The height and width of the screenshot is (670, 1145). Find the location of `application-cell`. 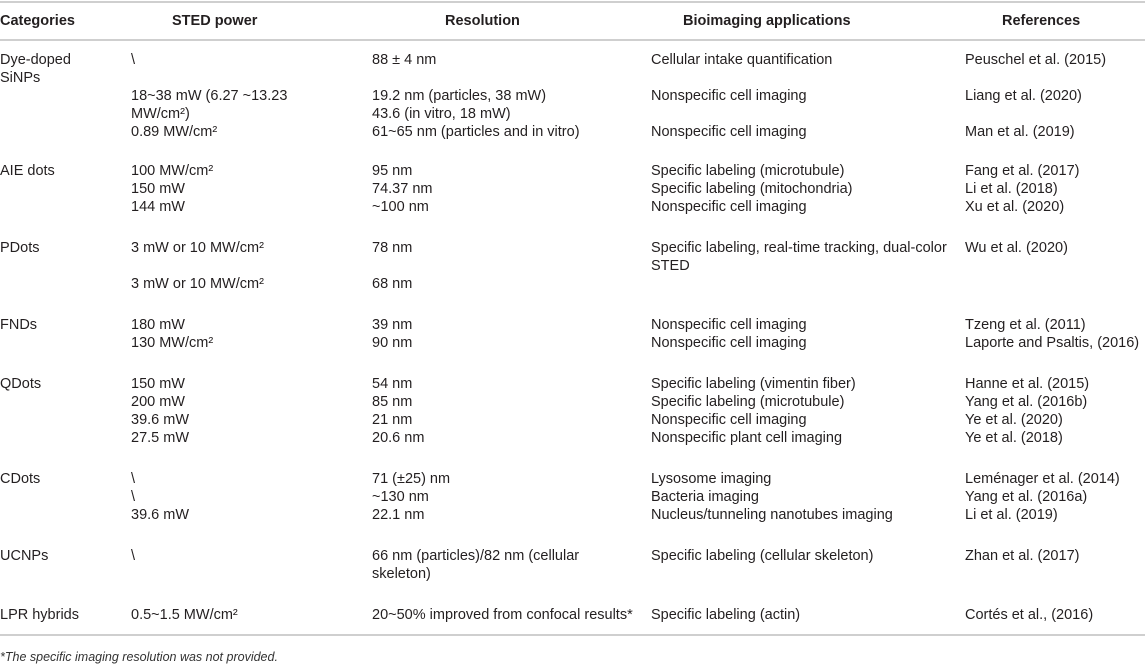

application-cell is located at coordinates (808, 290).